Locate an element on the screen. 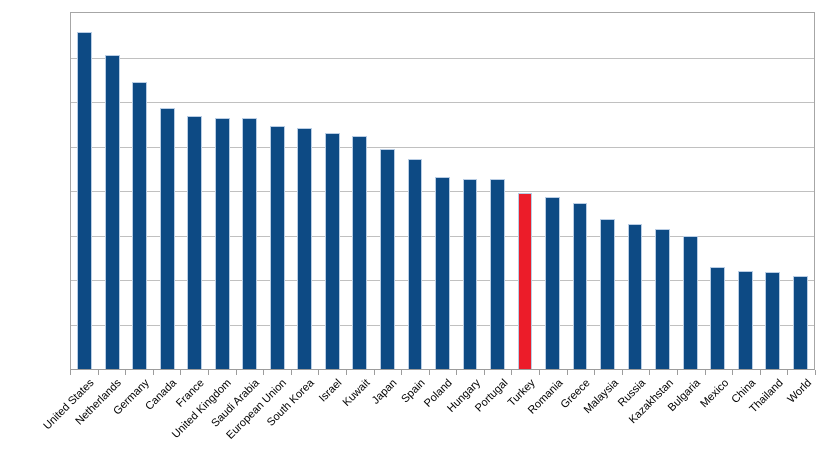 This screenshot has width=832, height=468. x-axis-label-japan: Japan is located at coordinates (385, 392).